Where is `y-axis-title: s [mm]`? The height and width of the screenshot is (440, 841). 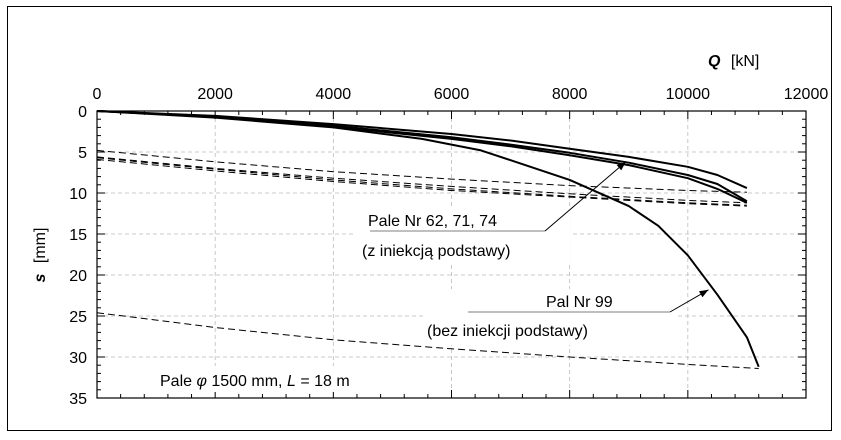
y-axis-title: s [mm] is located at coordinates (40, 255).